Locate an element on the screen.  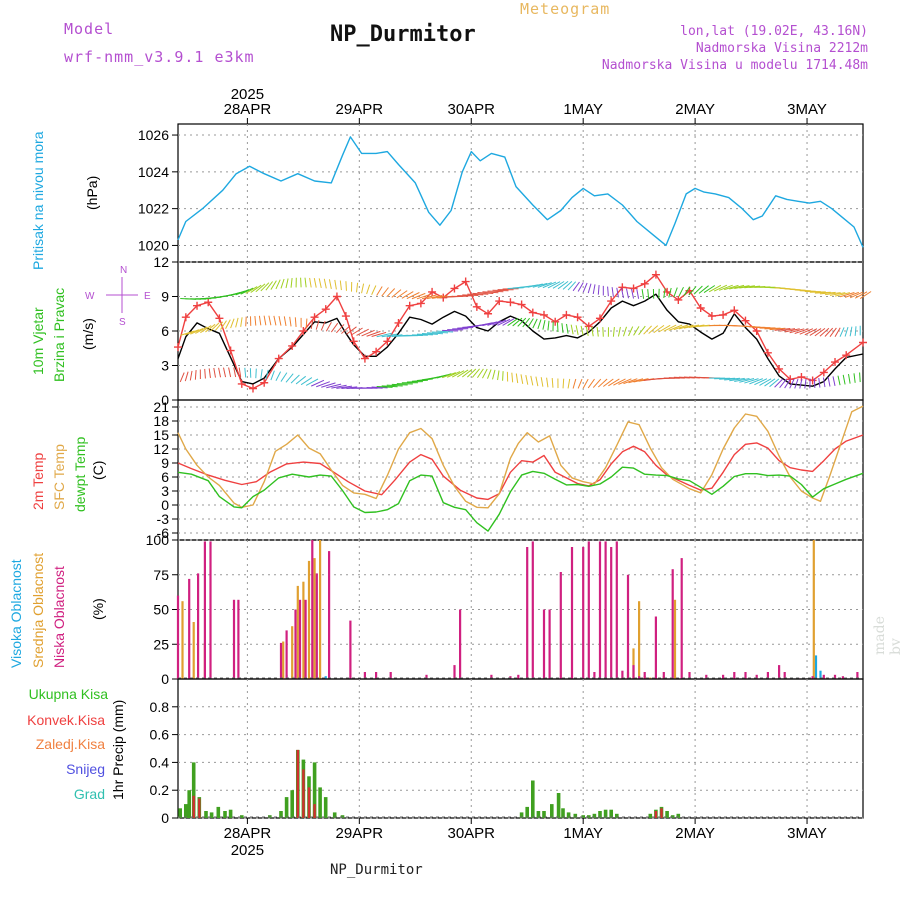
legend-snow: Snijeg is located at coordinates (85, 769).